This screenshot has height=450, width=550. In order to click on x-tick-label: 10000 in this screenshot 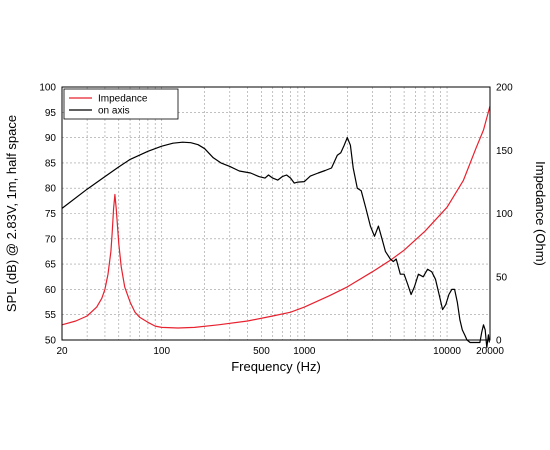, I will do `click(447, 351)`.